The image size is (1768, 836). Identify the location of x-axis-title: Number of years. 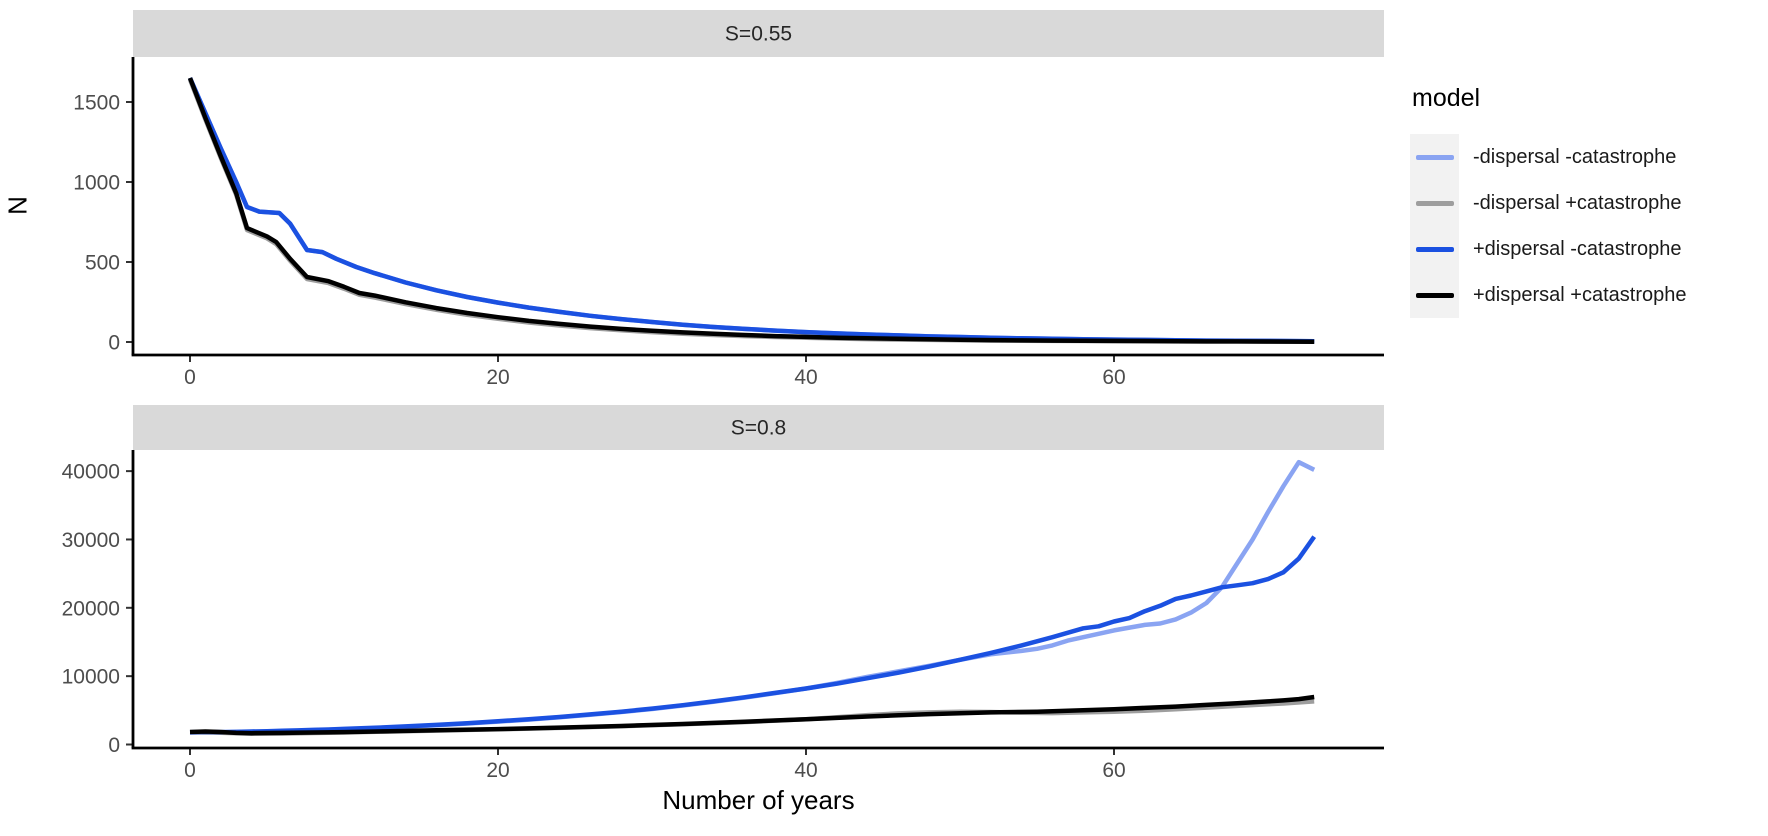
(758, 800).